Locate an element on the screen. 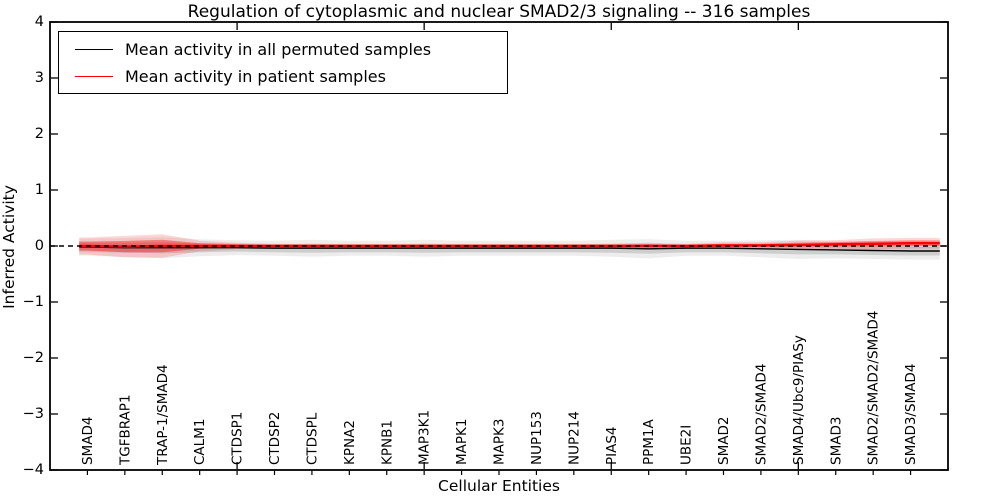 The height and width of the screenshot is (500, 1000). legend-line-patient-icon is located at coordinates (94, 76).